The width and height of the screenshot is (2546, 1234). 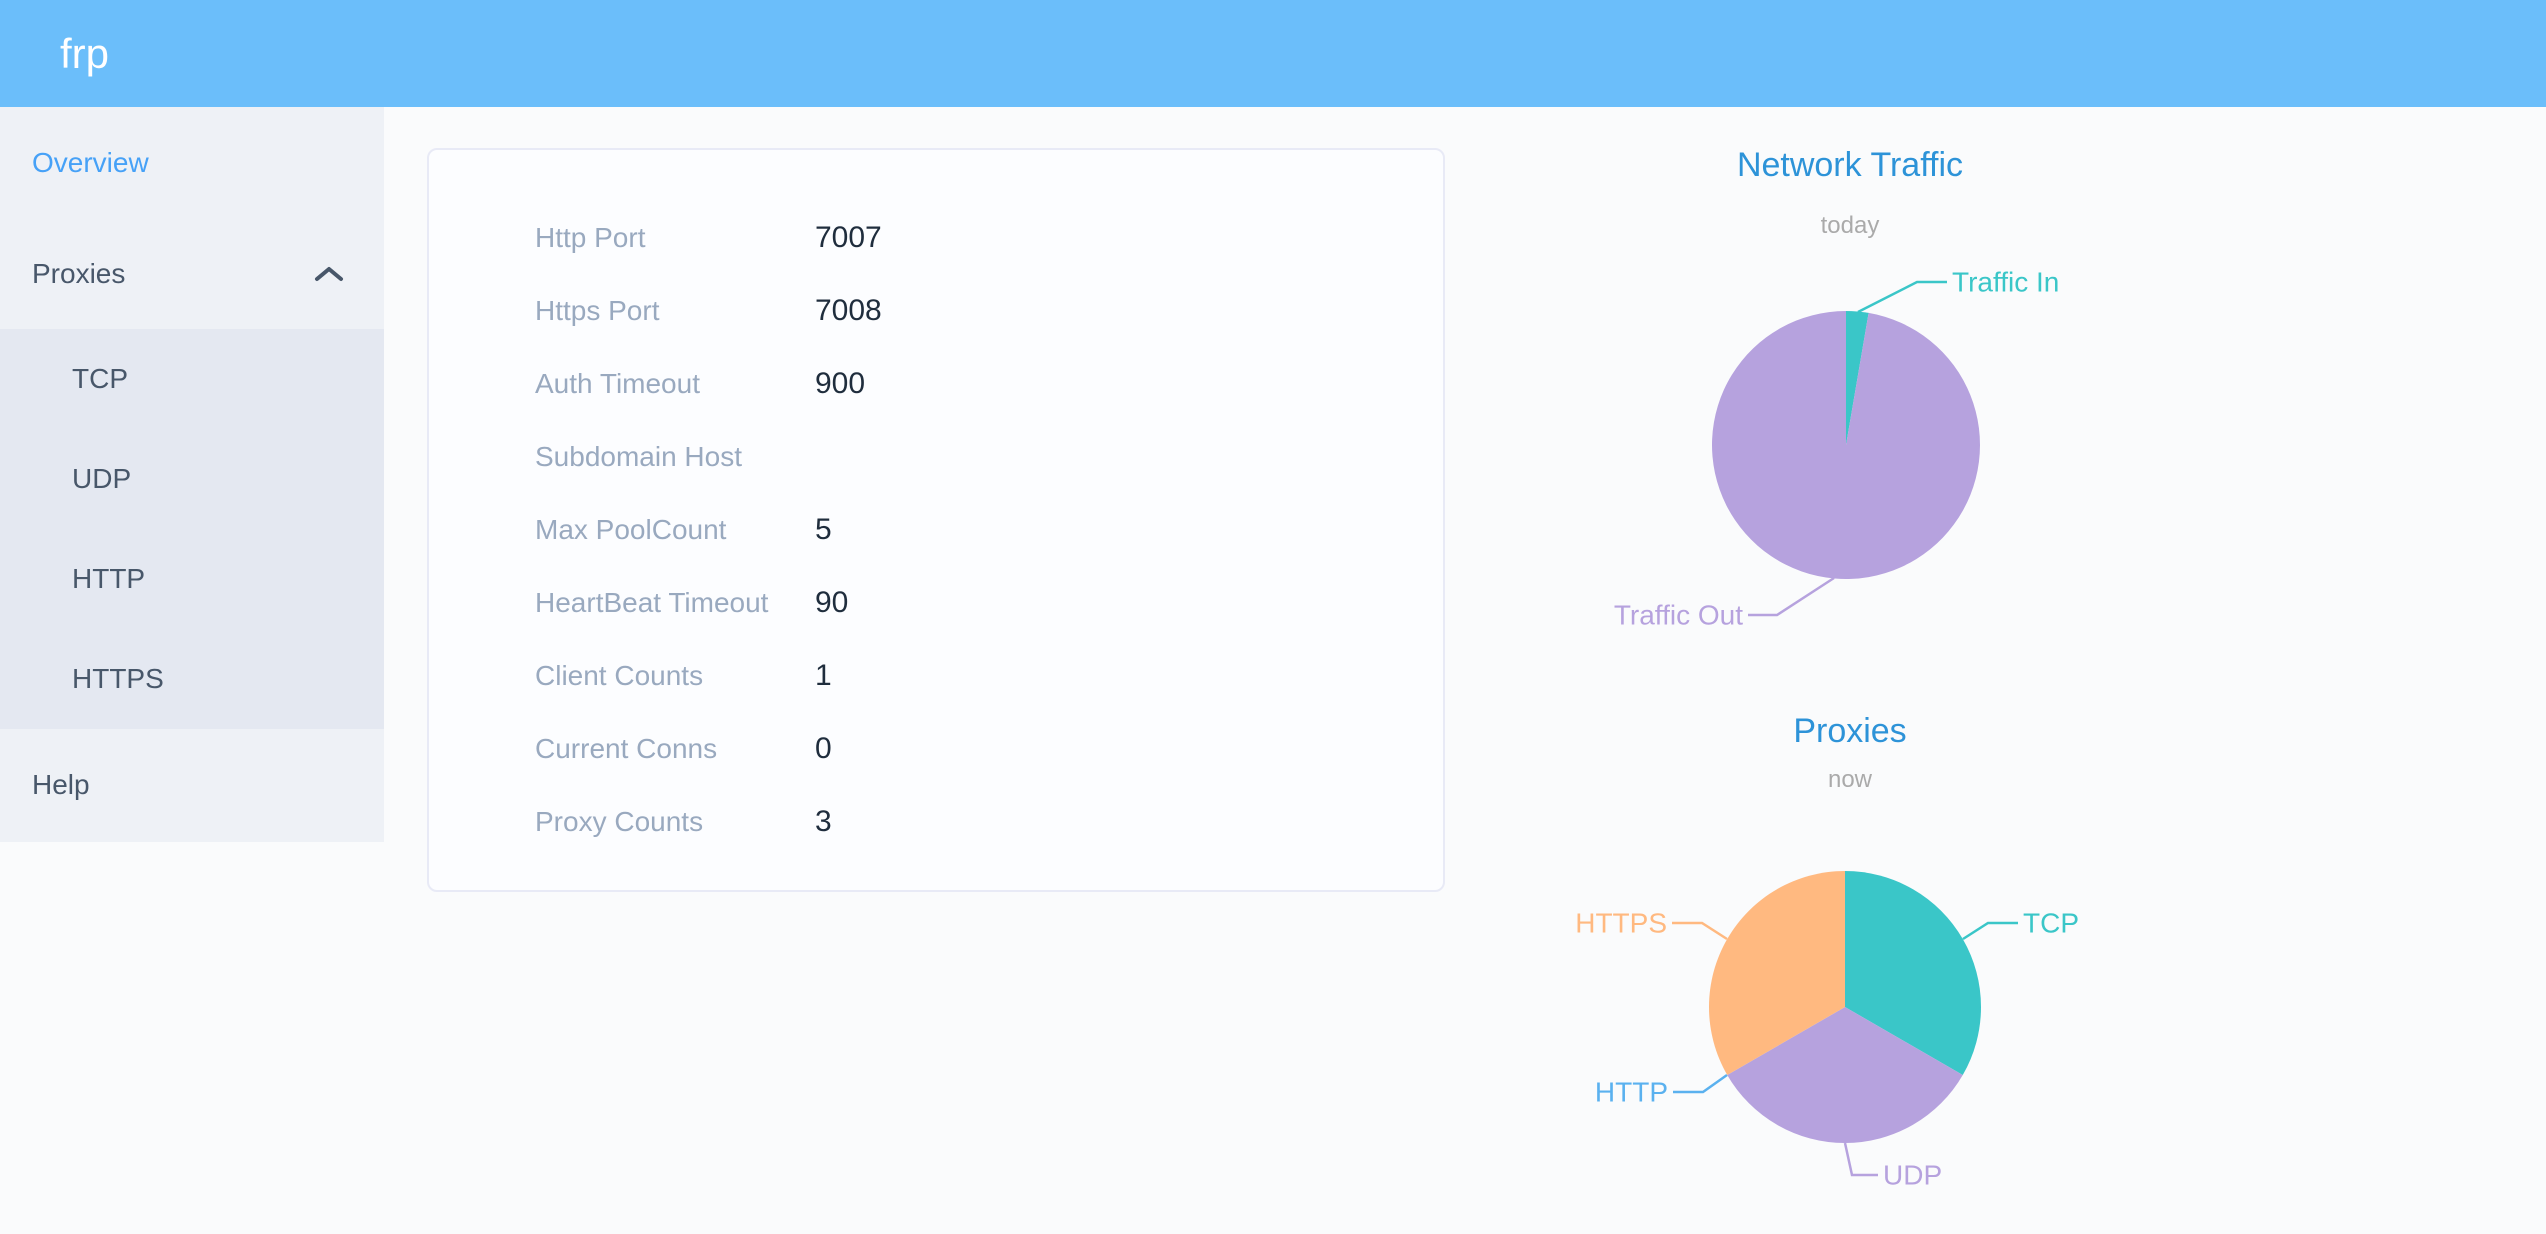 I want to click on sidebar-item-overview: Overview, so click(x=192, y=162).